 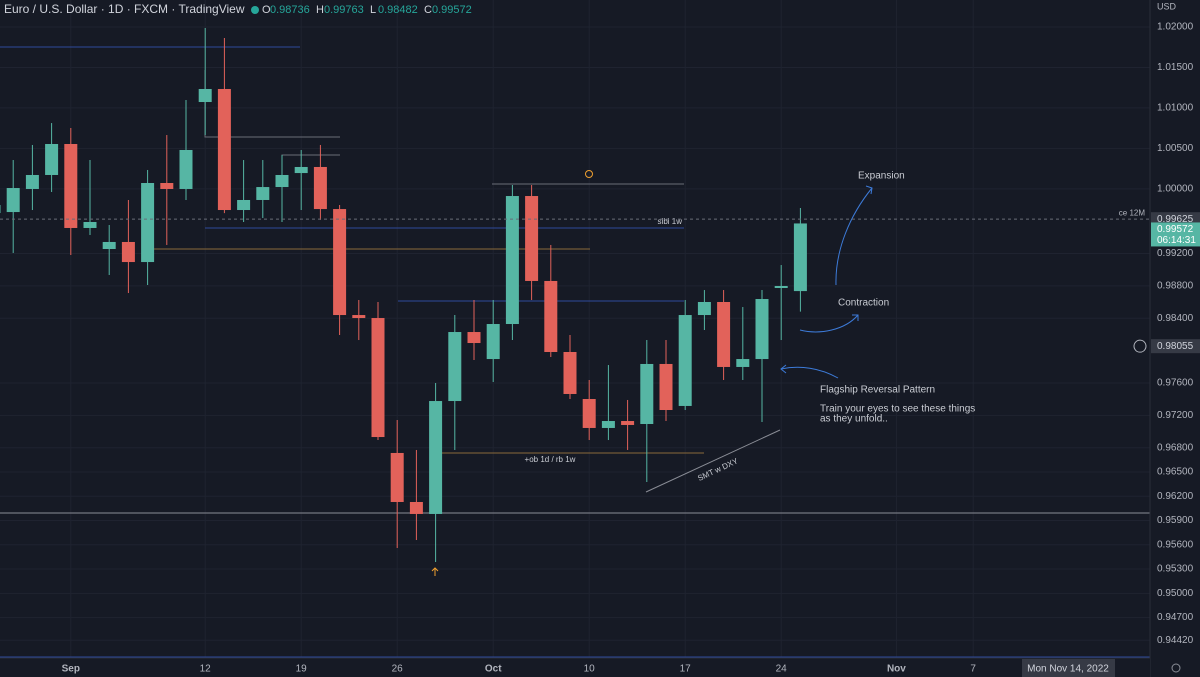 I want to click on ohlc-label: C, so click(x=428, y=10).